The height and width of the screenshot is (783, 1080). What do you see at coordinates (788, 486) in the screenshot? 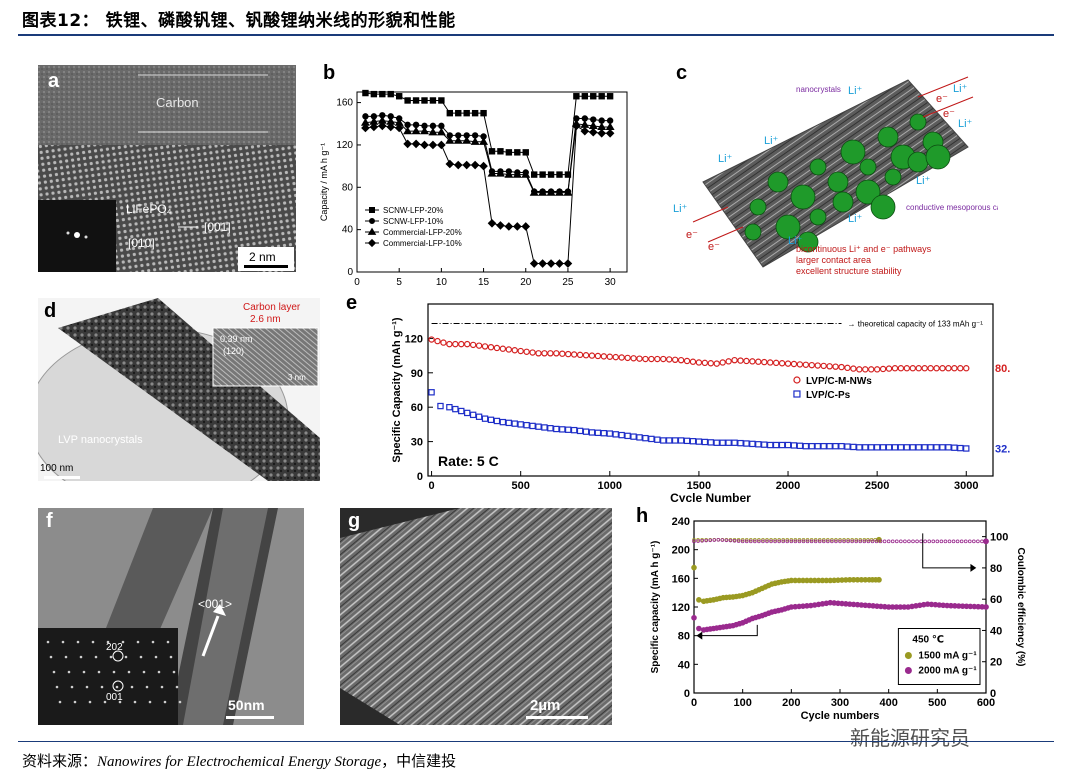
I see `x-tick-label: 2000` at bounding box center [788, 486].